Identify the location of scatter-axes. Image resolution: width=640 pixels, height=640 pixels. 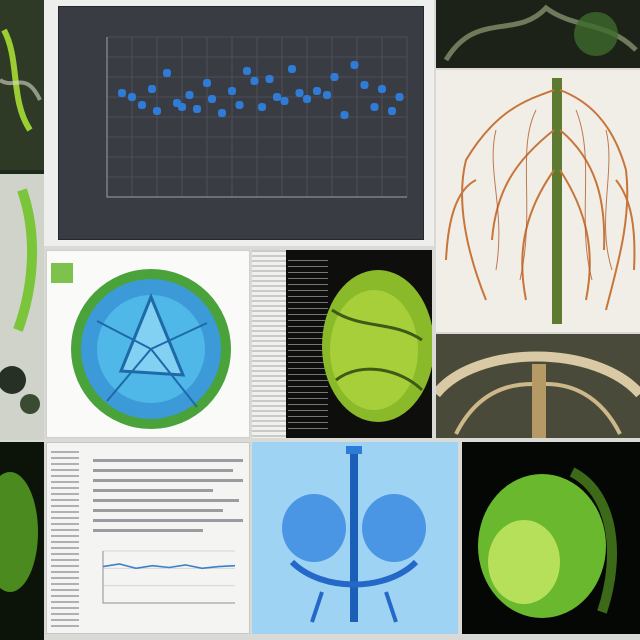
(256, 117).